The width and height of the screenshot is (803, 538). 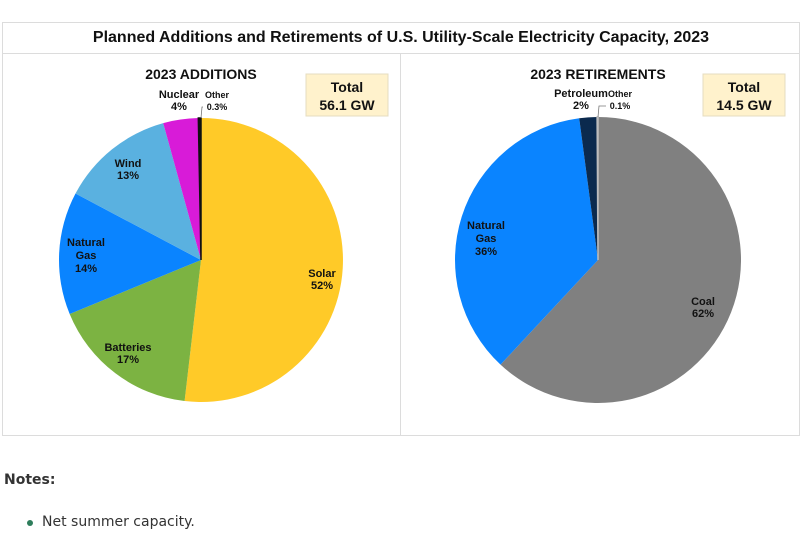 I want to click on slice-label-natural-gas-value: 14%, so click(x=86, y=269).